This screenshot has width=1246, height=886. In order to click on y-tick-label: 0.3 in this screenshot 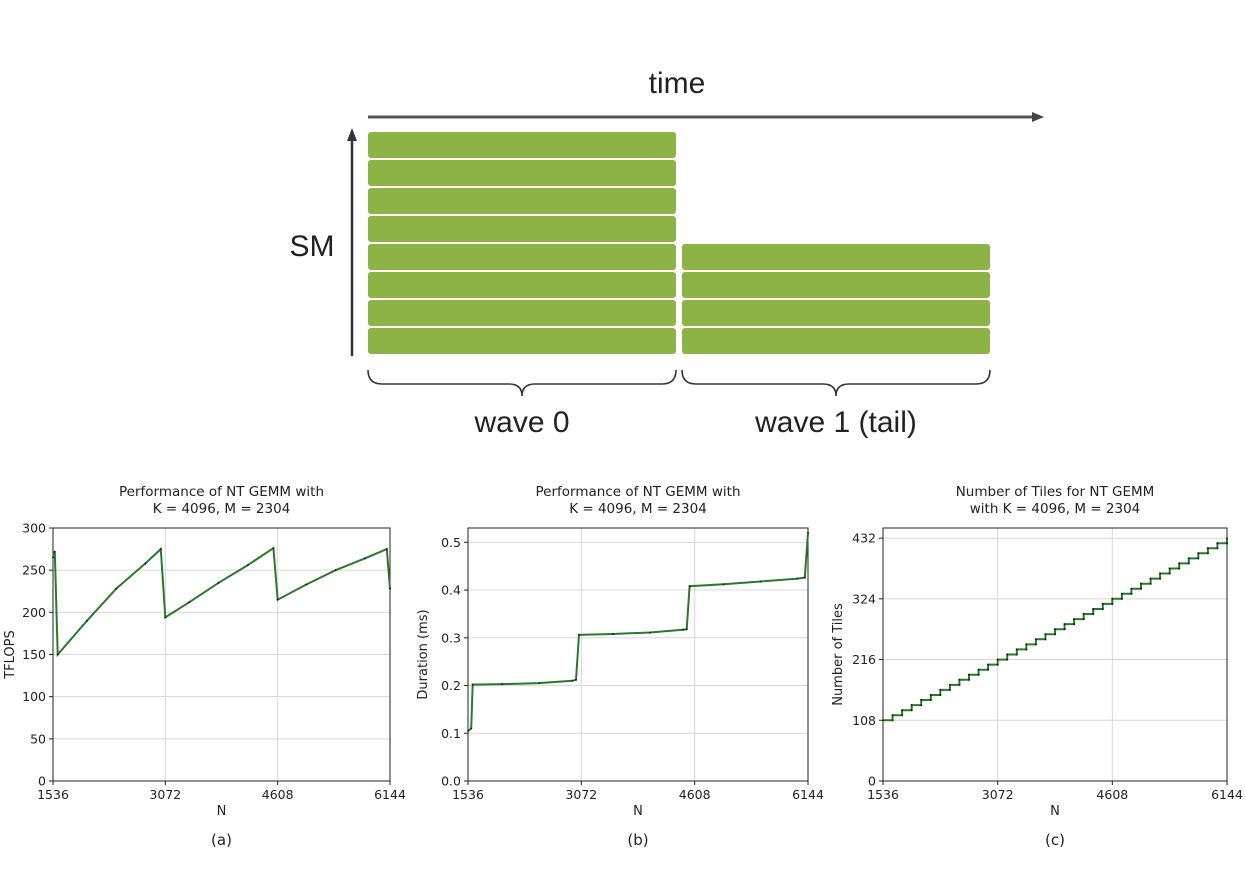, I will do `click(451, 637)`.